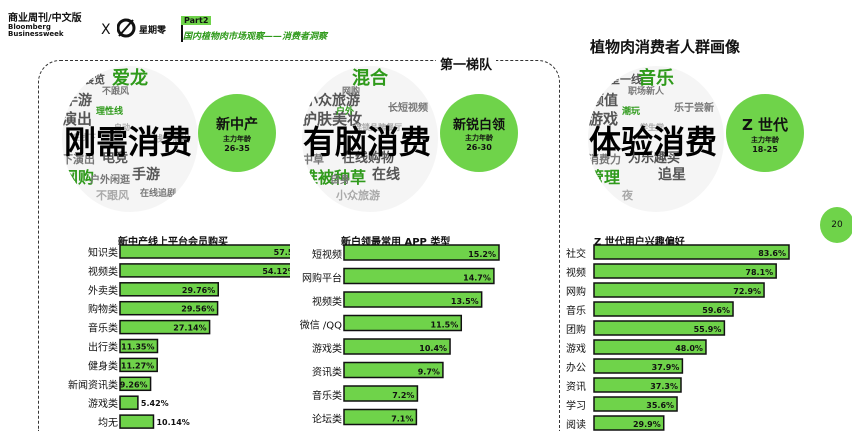  What do you see at coordinates (198, 290) in the screenshot?
I see `data-label: 29.76%` at bounding box center [198, 290].